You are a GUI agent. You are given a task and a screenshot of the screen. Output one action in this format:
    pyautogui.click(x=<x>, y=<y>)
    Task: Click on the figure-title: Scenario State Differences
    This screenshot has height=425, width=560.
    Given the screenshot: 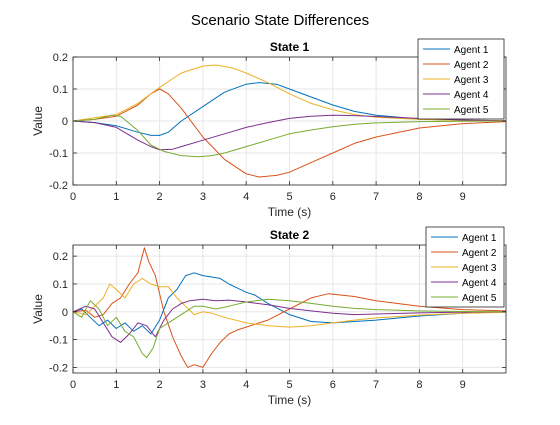 What is the action you would take?
    pyautogui.click(x=280, y=20)
    